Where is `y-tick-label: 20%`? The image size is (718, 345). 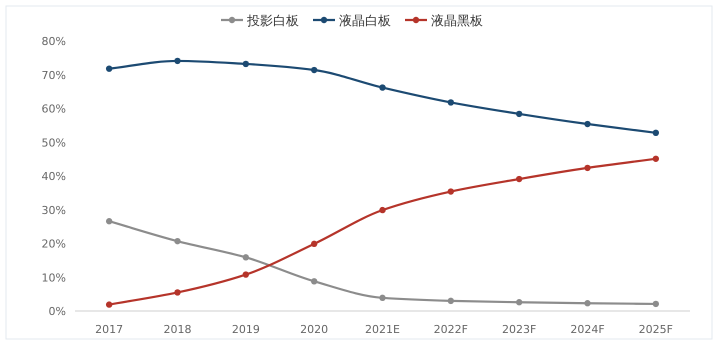
y-tick-label: 20% is located at coordinates (54, 244).